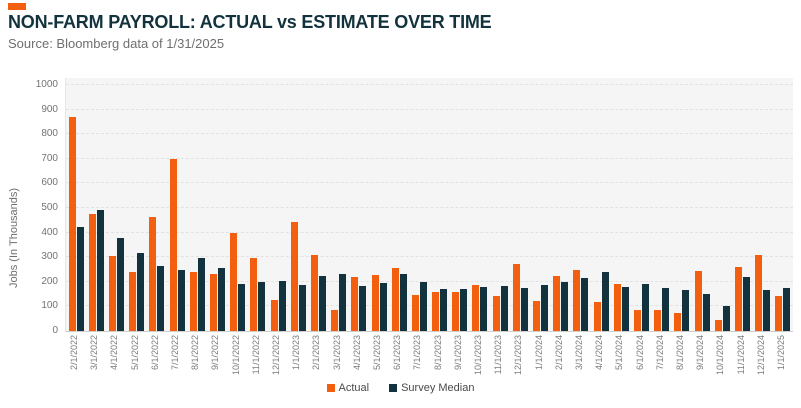 The height and width of the screenshot is (408, 801). I want to click on bar-survey-median-2-1-2022, so click(80, 278).